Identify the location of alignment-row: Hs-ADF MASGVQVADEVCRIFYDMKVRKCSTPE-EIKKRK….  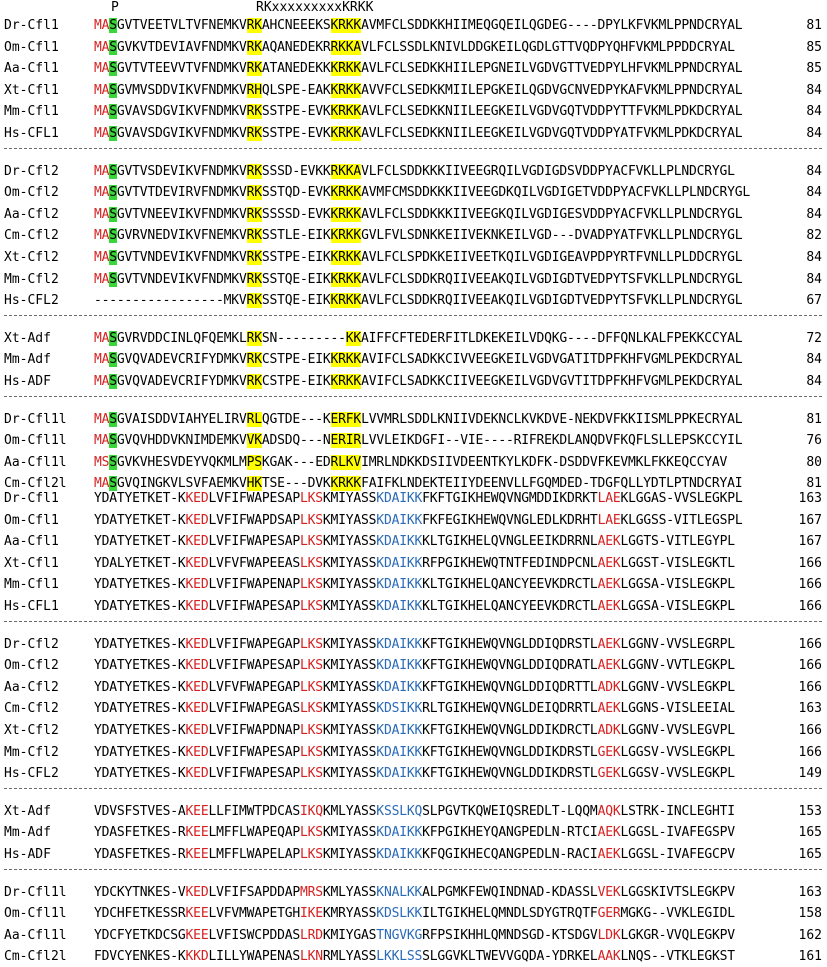
(413, 382).